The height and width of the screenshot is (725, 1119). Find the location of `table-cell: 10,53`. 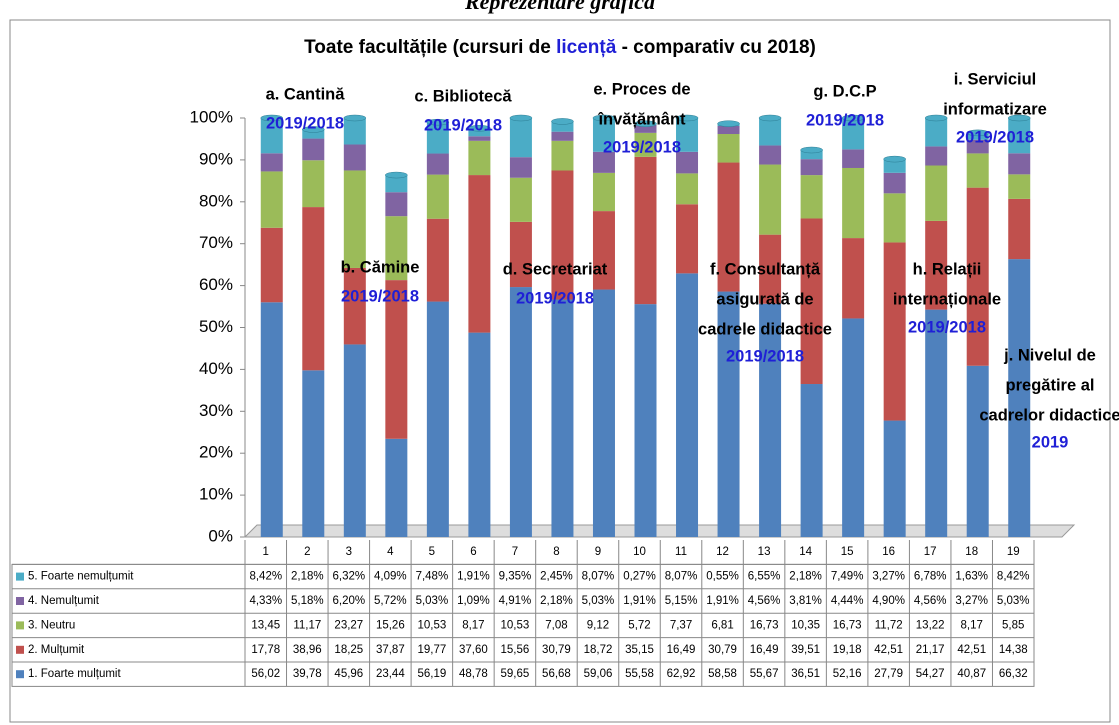

table-cell: 10,53 is located at coordinates (431, 625).